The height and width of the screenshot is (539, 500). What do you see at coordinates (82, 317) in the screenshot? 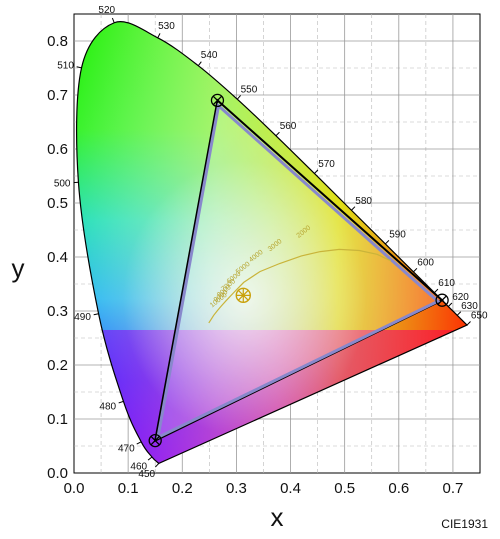
I see `wavelength-label: 490` at bounding box center [82, 317].